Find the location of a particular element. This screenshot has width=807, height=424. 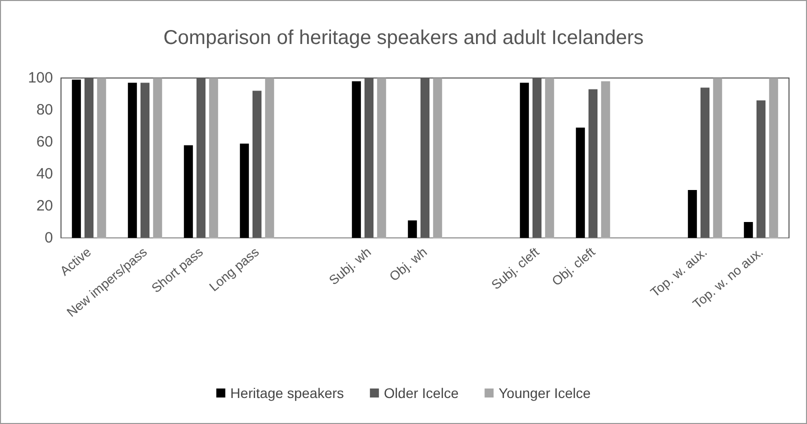

legend-label: Younger Icelce is located at coordinates (544, 393).